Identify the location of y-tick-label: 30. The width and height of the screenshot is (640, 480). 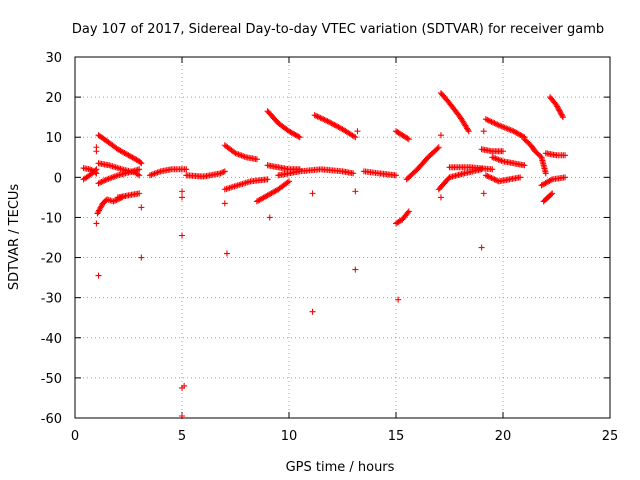
(53, 58).